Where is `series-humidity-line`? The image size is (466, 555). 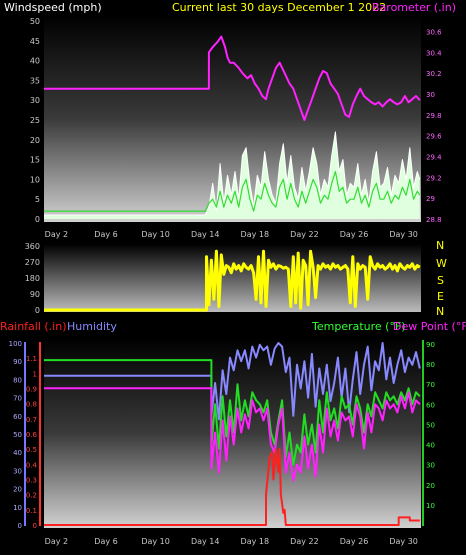 series-humidity-line is located at coordinates (232, 381).